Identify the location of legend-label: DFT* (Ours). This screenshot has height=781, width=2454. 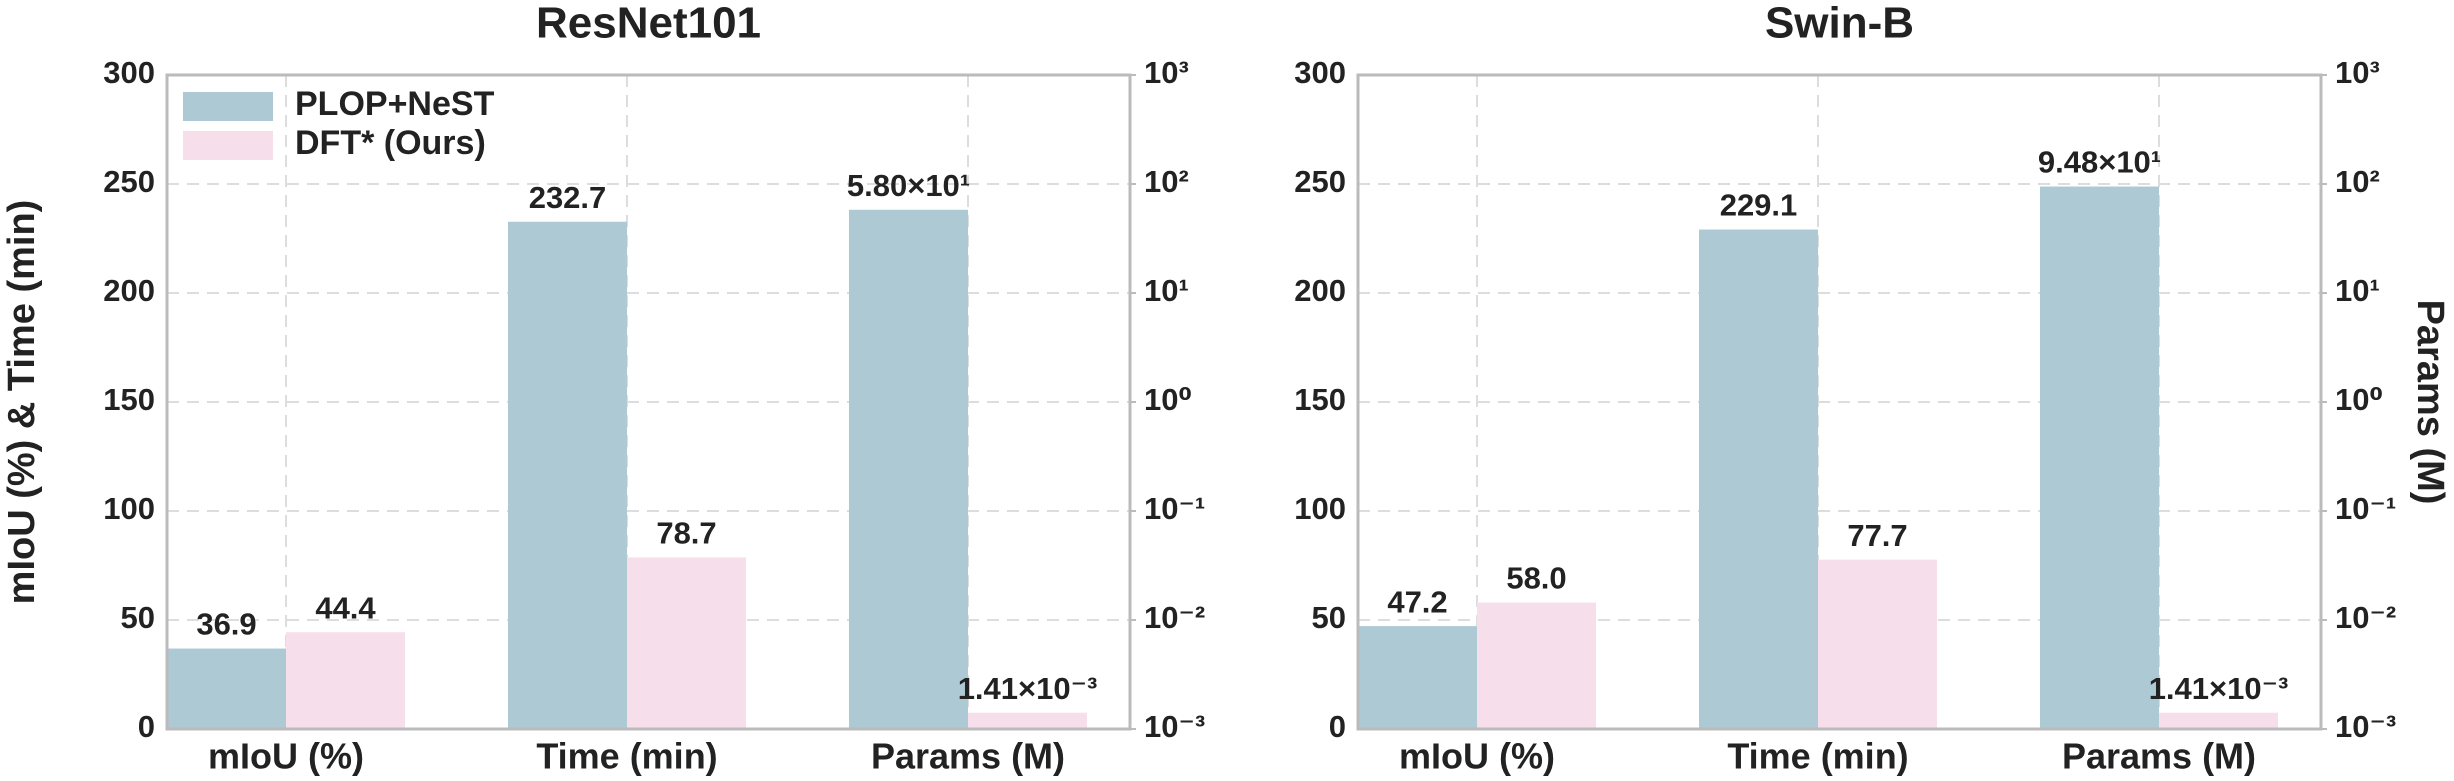
(390, 143).